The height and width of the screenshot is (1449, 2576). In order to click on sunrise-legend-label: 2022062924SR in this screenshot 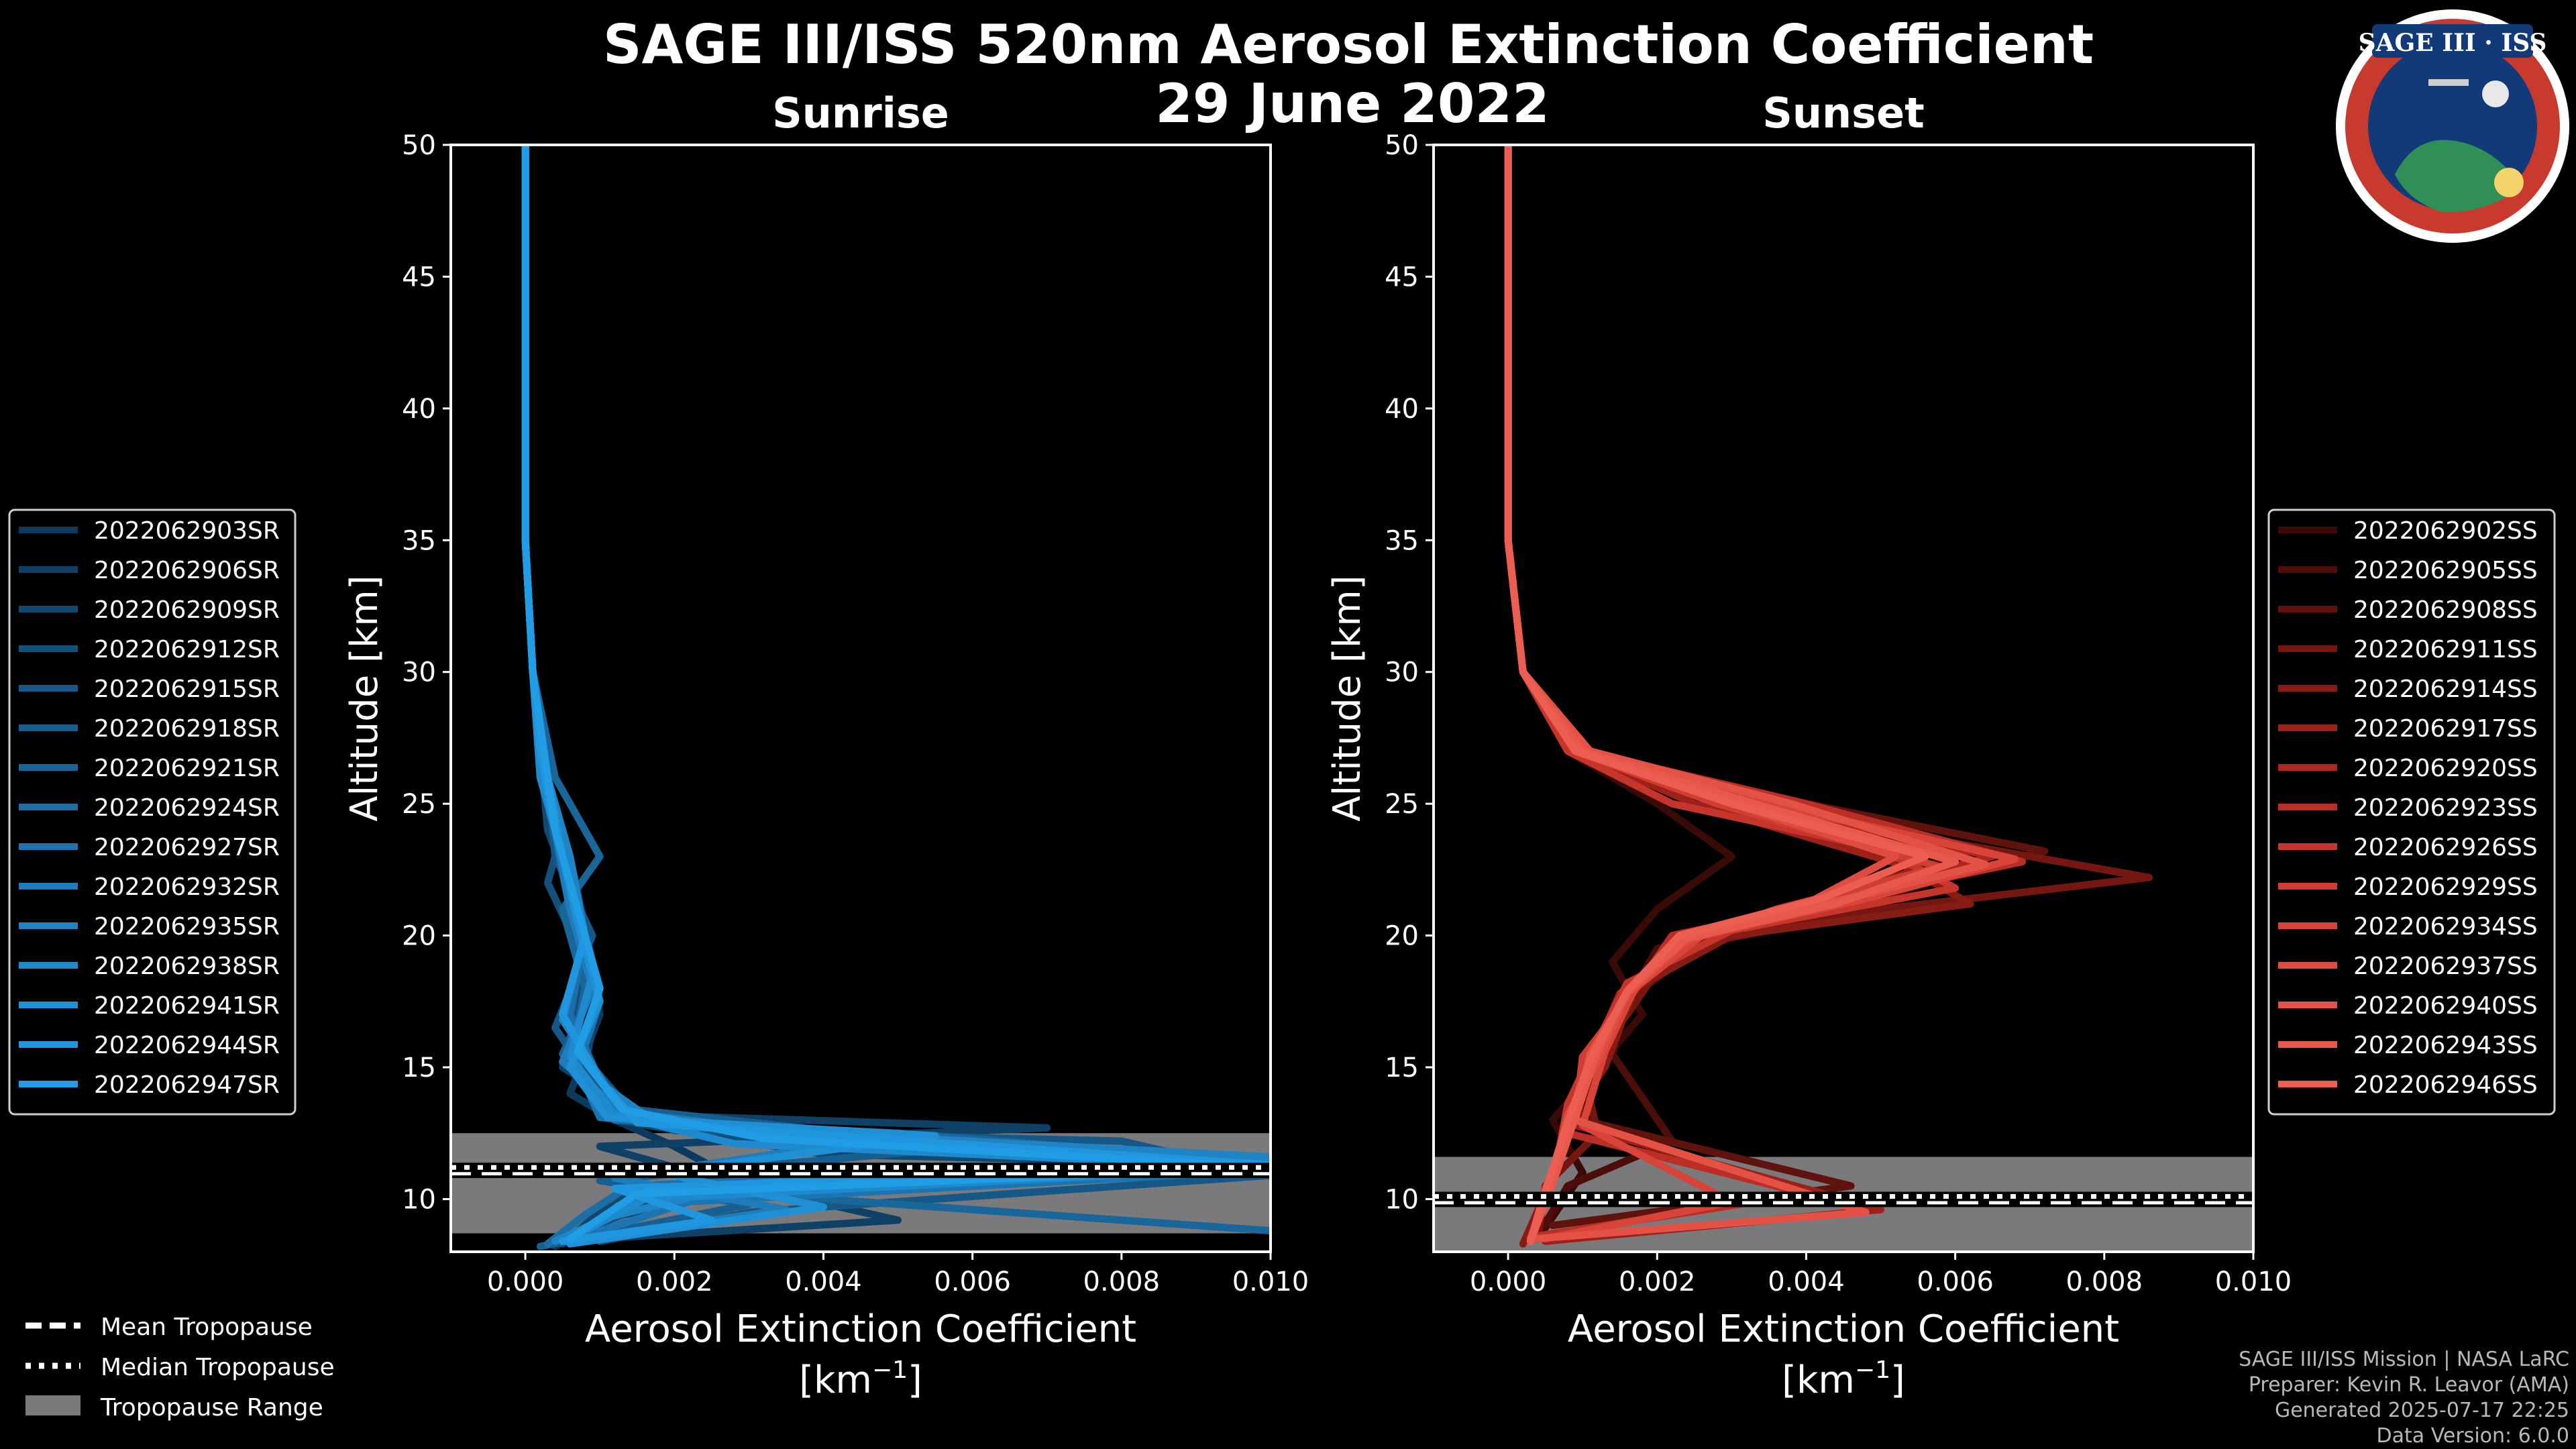, I will do `click(187, 808)`.